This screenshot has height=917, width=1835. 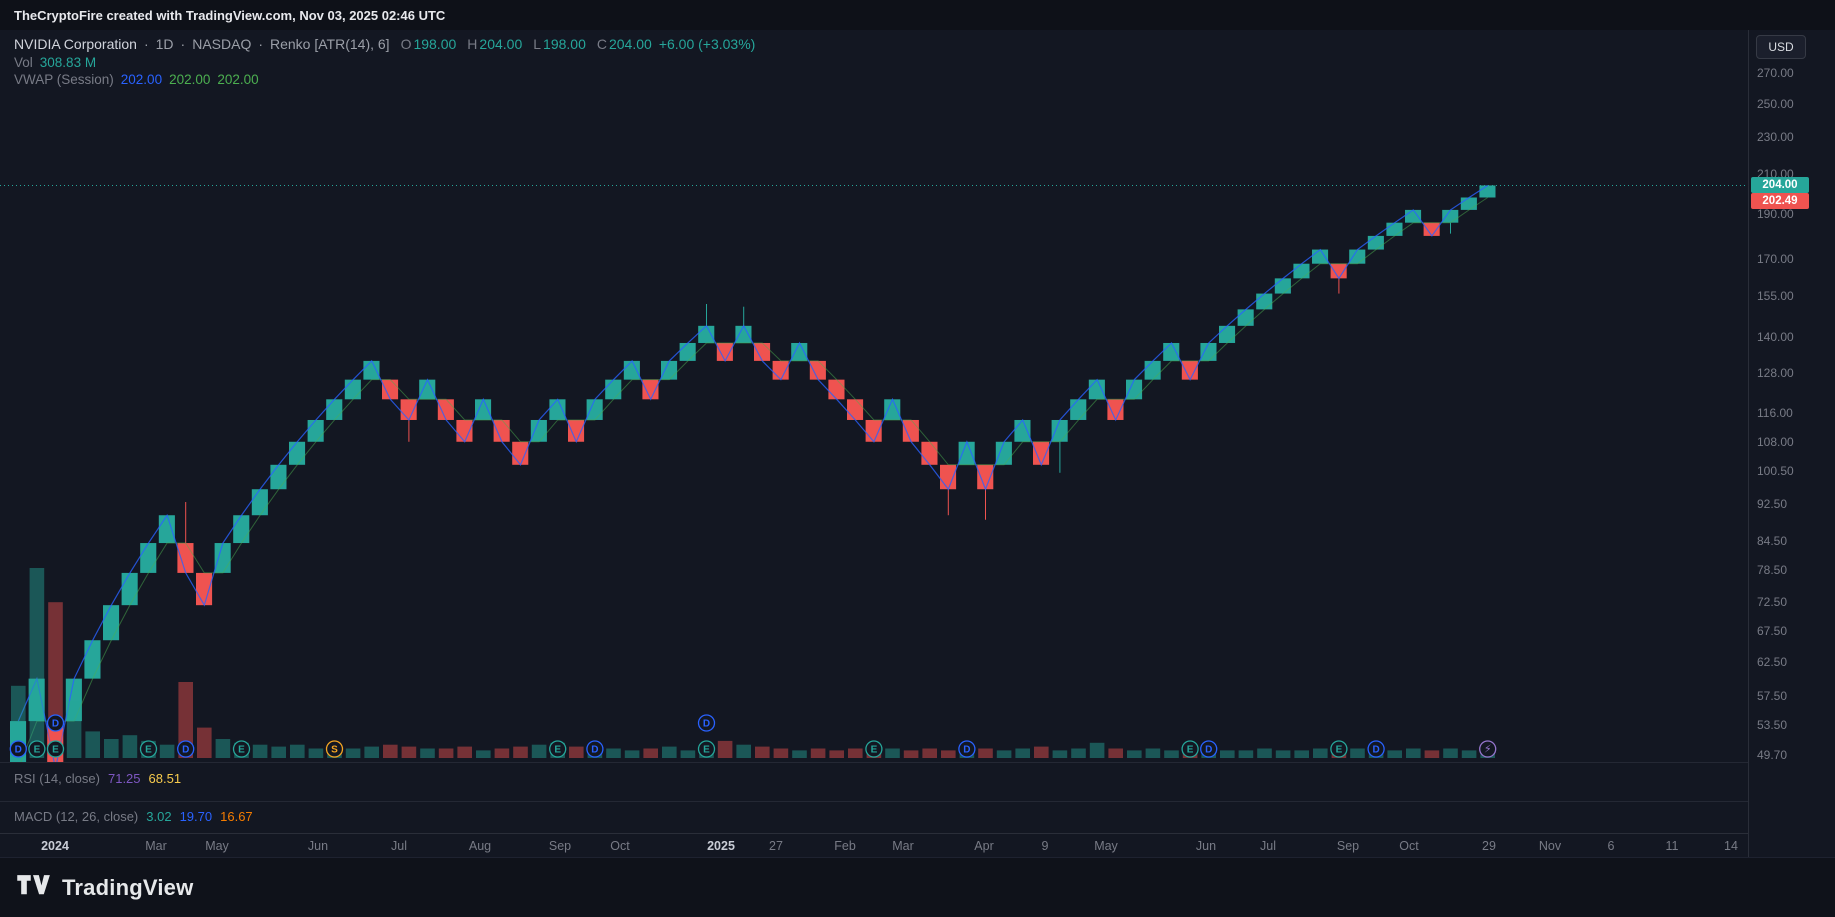 I want to click on rsi-label: RSI (14, close), so click(x=57, y=778).